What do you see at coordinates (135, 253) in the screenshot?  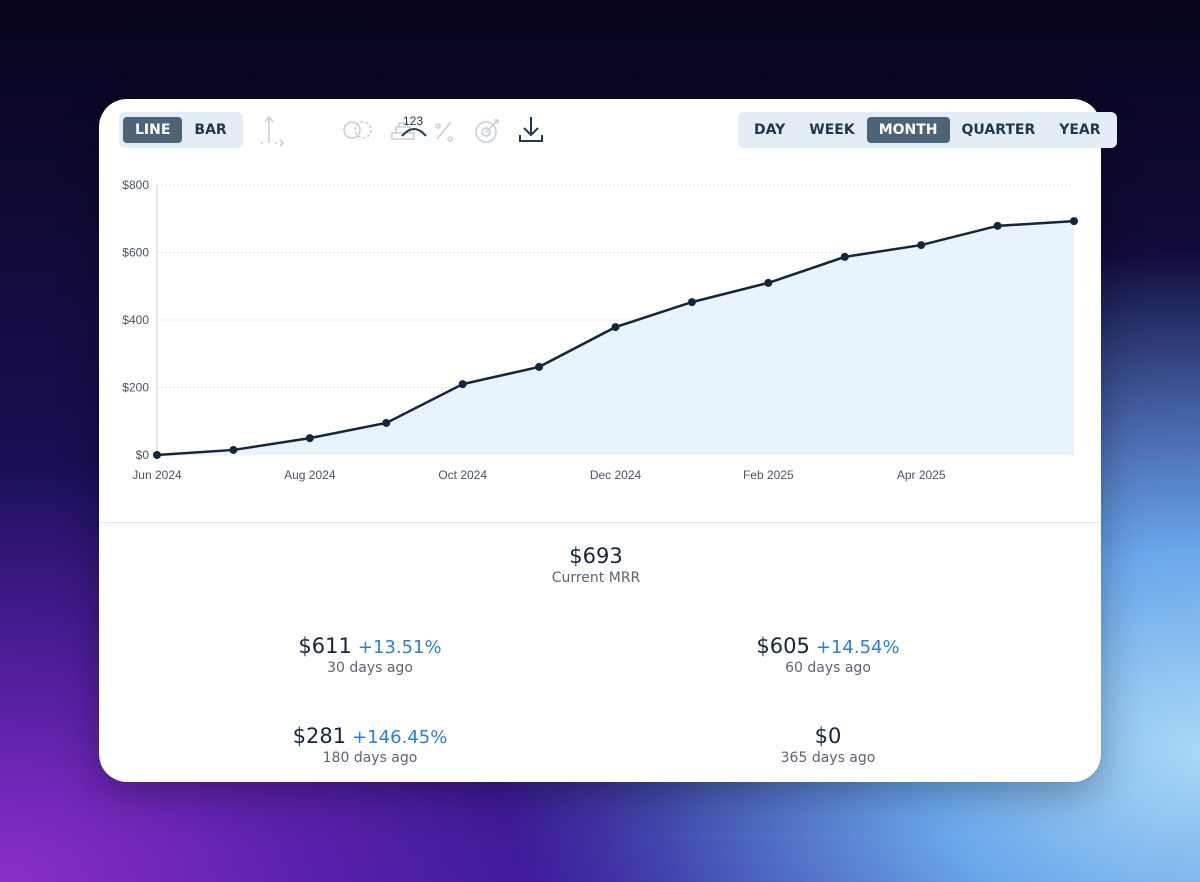 I see `y-tick-label: $600` at bounding box center [135, 253].